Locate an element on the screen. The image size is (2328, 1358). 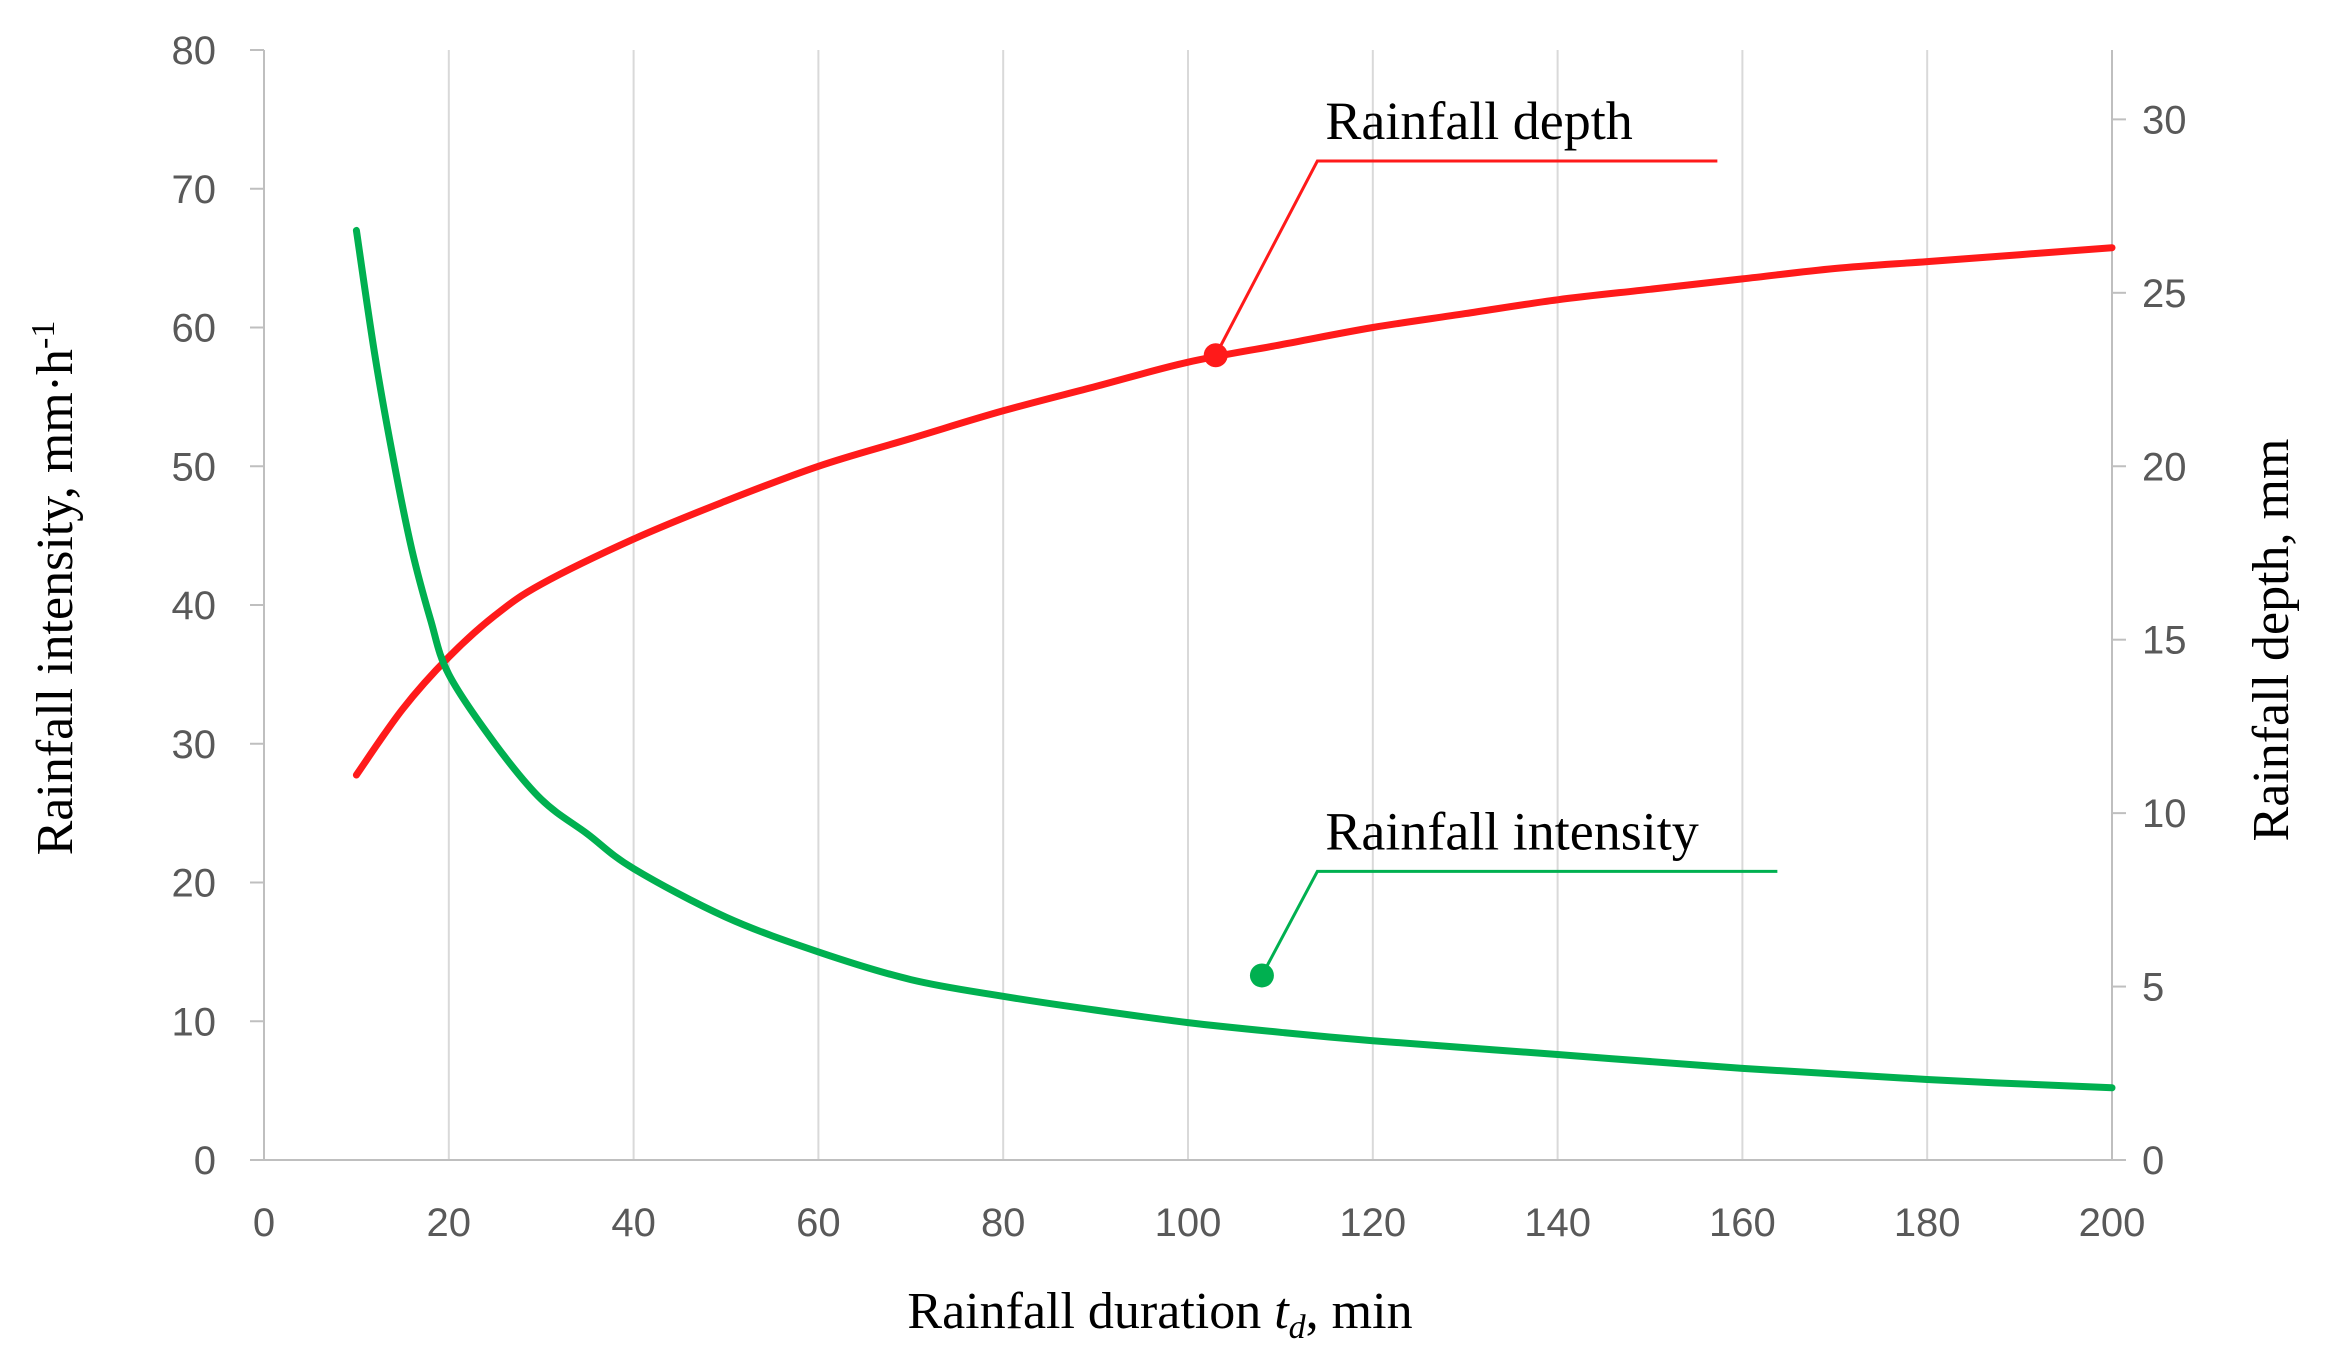
left-y-tick-label: 70 is located at coordinates (194, 190).